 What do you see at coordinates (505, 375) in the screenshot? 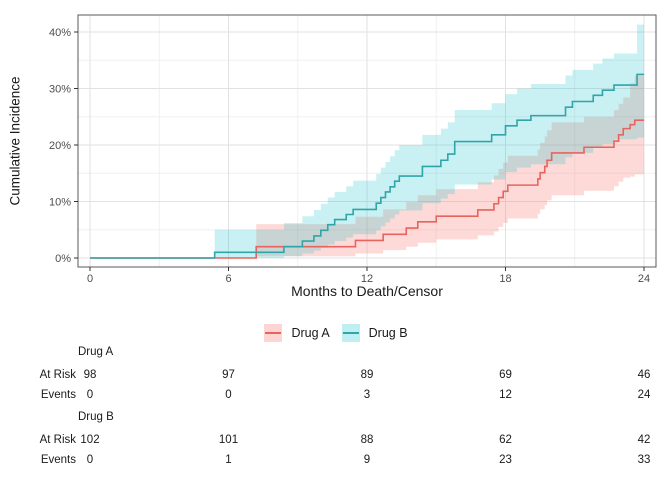
I see `risk-value: 69` at bounding box center [505, 375].